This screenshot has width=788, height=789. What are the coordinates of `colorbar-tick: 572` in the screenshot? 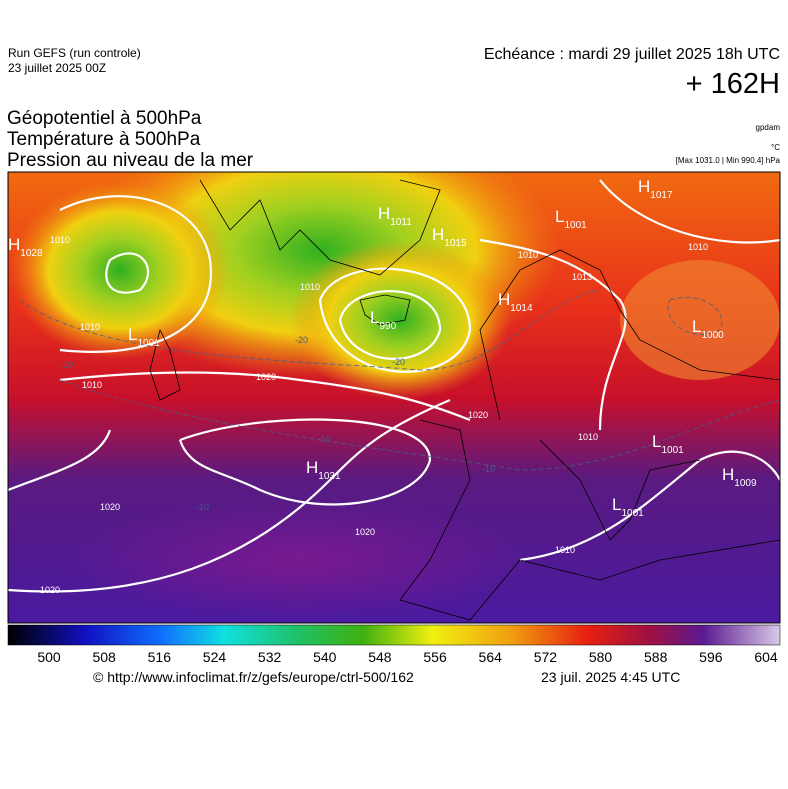 It's located at (546, 657).